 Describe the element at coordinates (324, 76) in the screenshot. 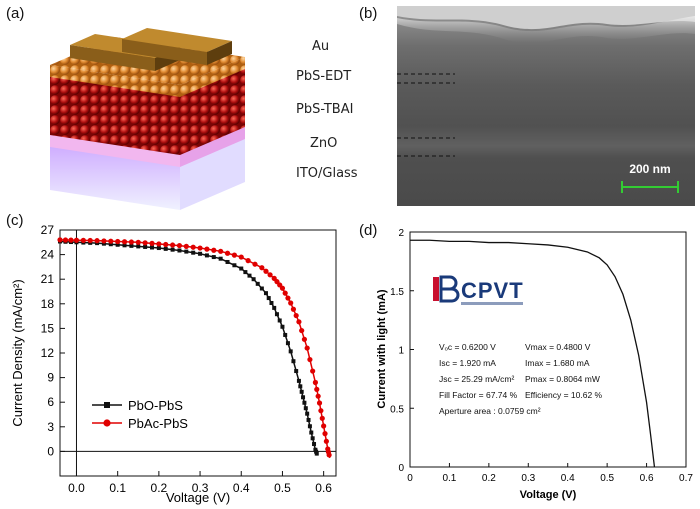

I see `layer-label-pbs-edt: PbS-EDT` at that location.